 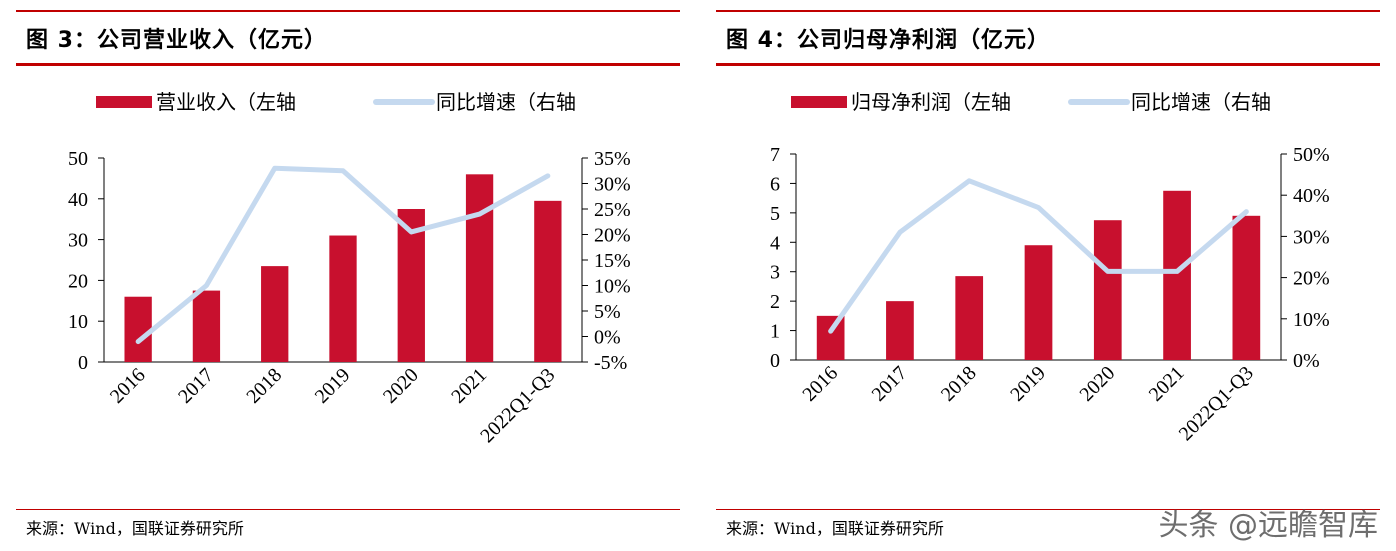 What do you see at coordinates (607, 312) in the screenshot?
I see `right-tick-label: 5%` at bounding box center [607, 312].